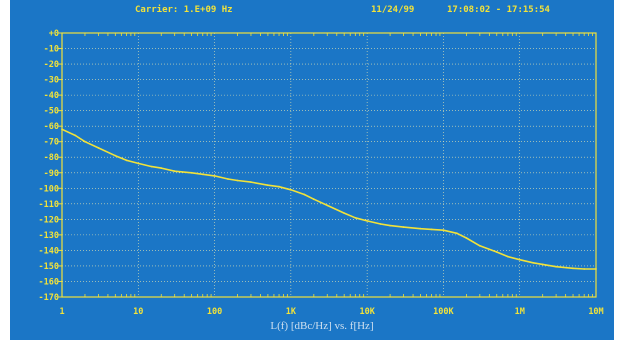 This screenshot has width=623, height=345. I want to click on y-tick-label: -60, so click(51, 127).